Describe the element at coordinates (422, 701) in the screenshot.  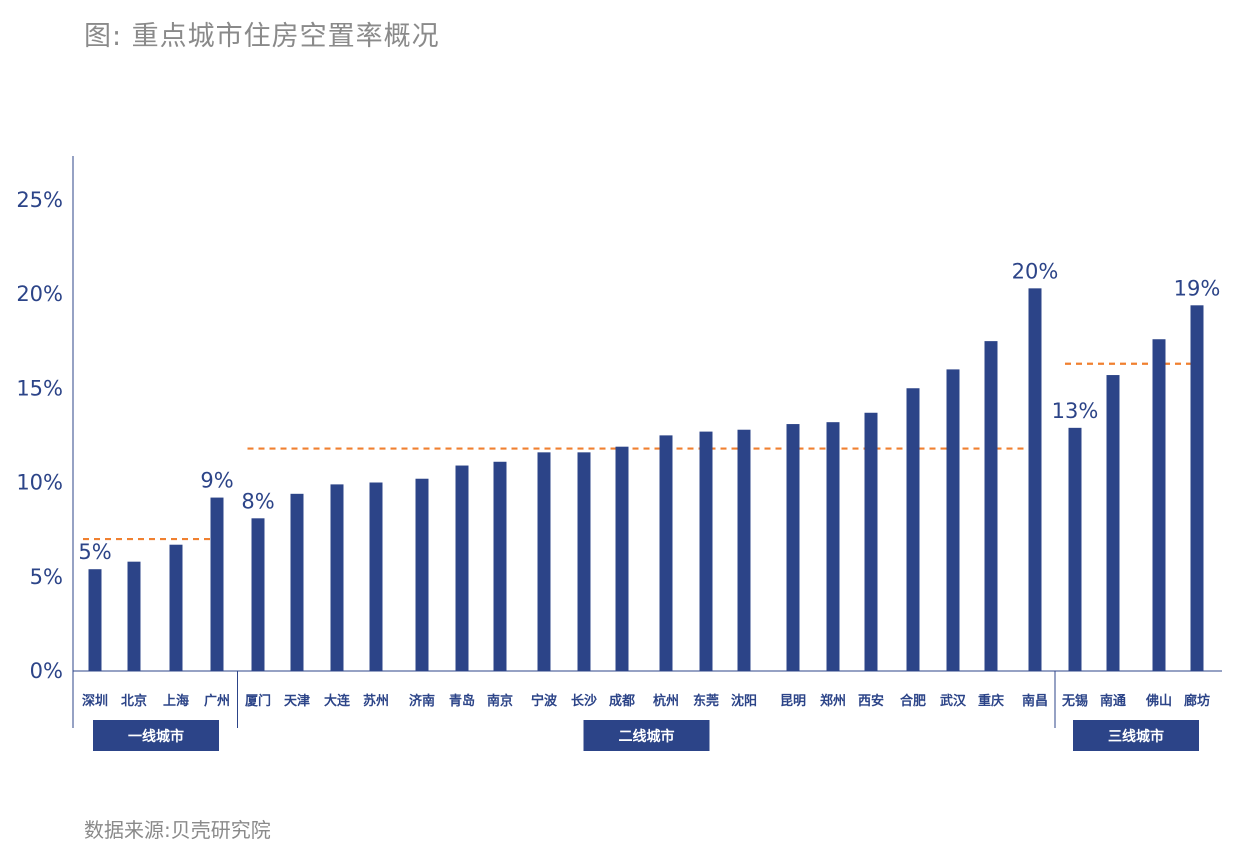
I see `x-tick-label: 济南` at that location.